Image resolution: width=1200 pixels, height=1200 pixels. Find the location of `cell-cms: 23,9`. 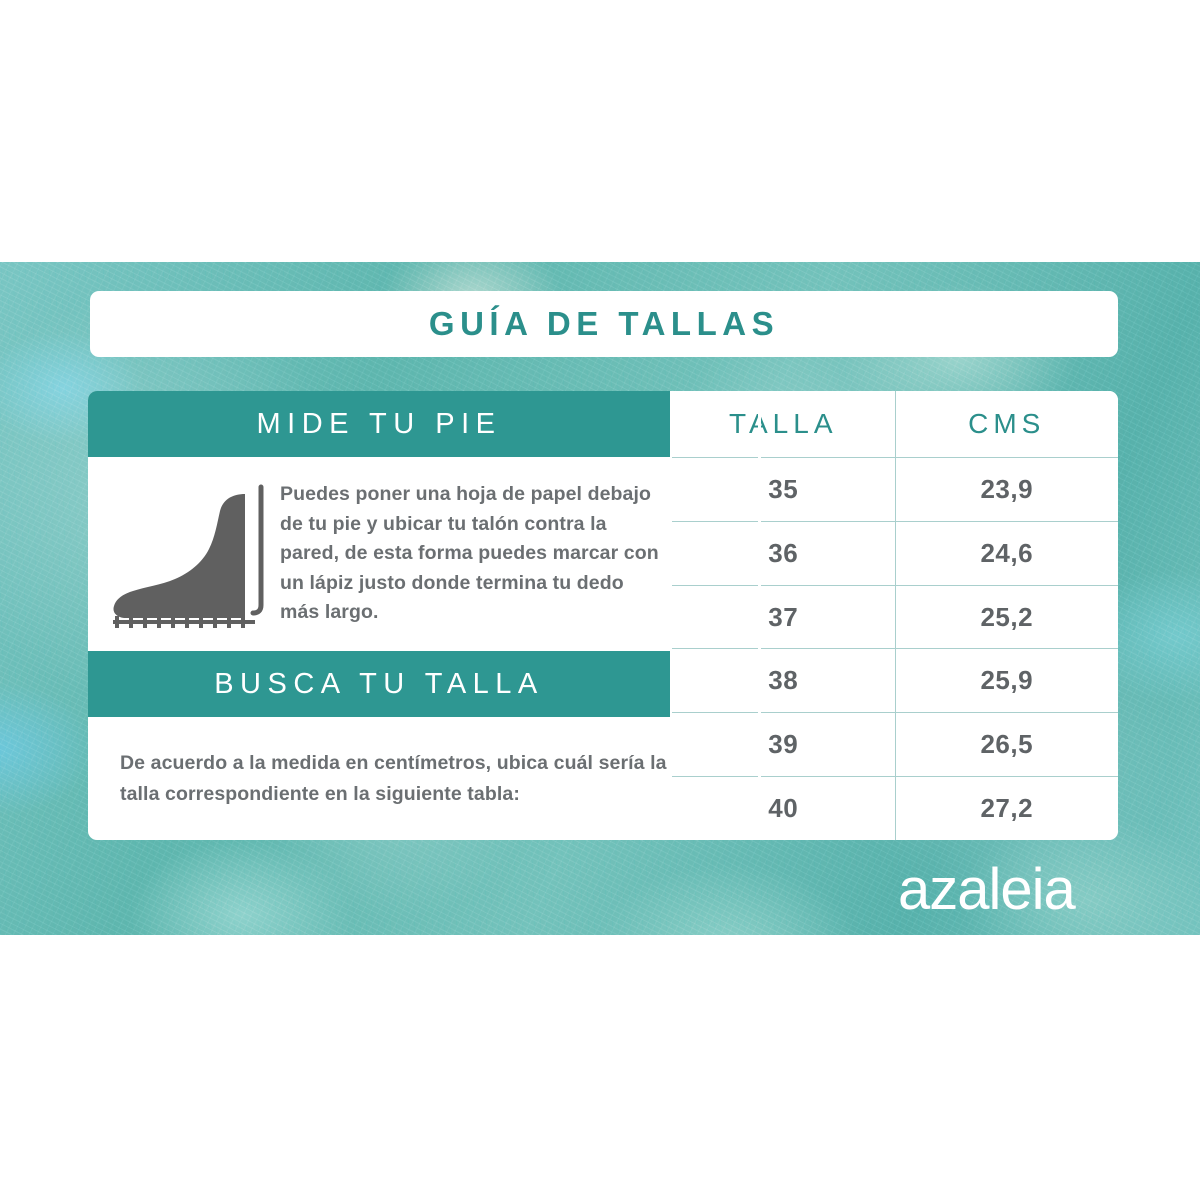

cell-cms: 23,9 is located at coordinates (1007, 488).